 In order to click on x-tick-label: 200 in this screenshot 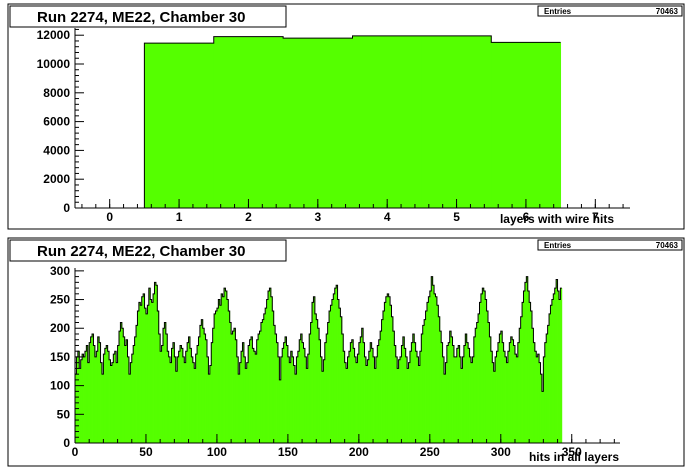, I will do `click(359, 452)`.